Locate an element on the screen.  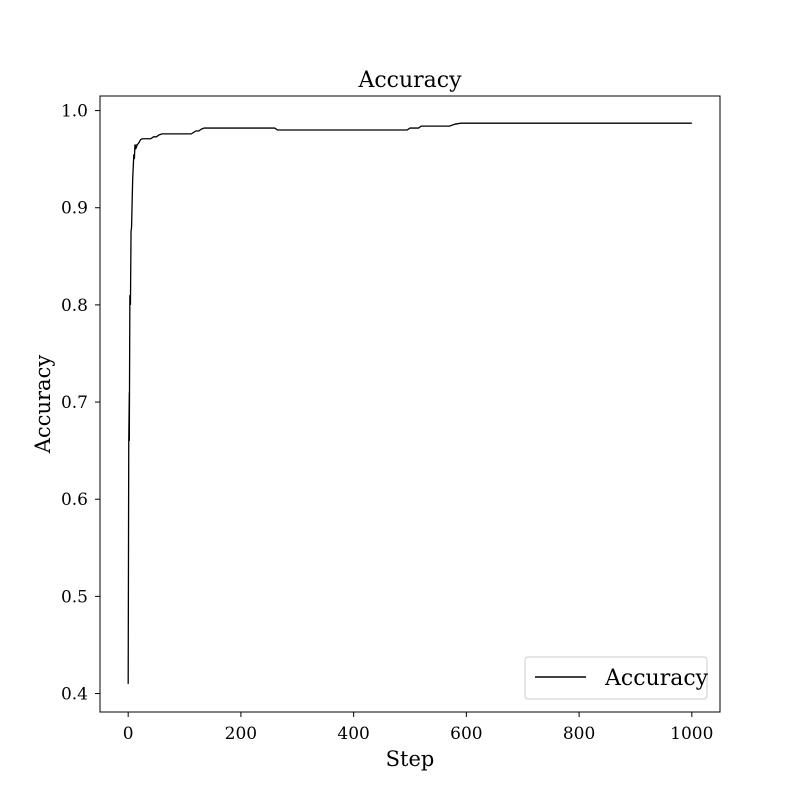
chart-title: Accuracy is located at coordinates (409, 80).